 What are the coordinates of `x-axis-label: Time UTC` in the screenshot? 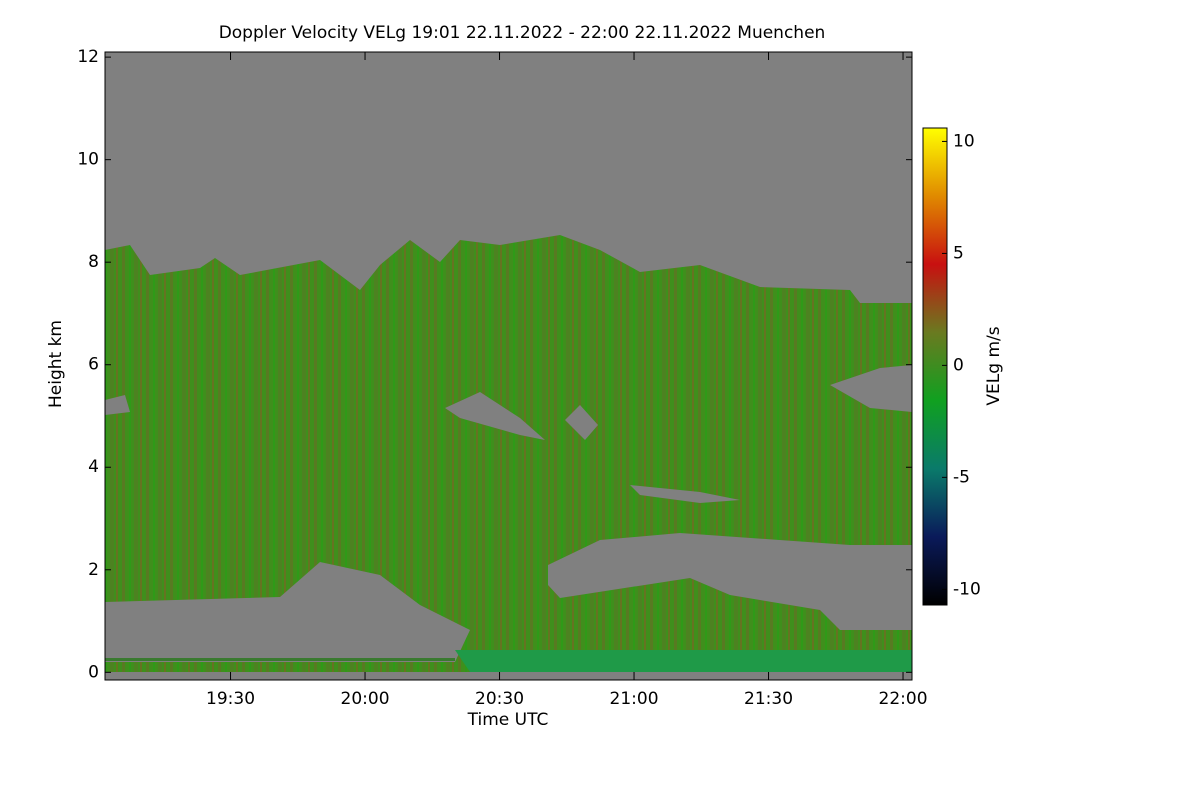 It's located at (508, 720).